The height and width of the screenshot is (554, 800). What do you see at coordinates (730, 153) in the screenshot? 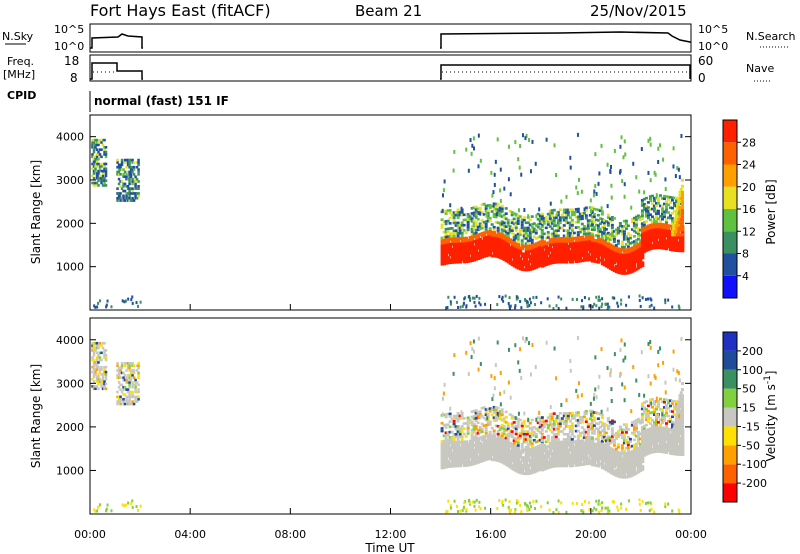
I see `colorbar-segment` at bounding box center [730, 153].